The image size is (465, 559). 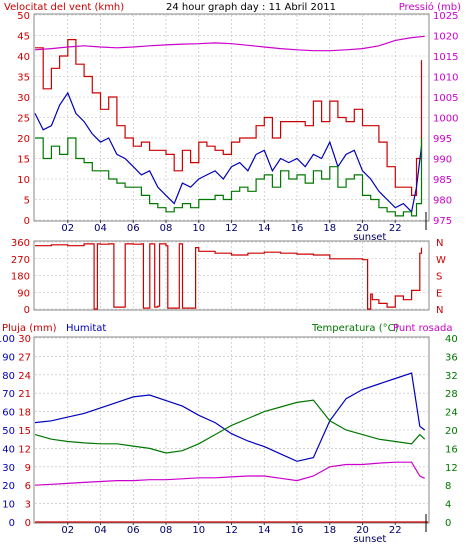 I want to click on pressure-tick-label: 1015, so click(x=445, y=57).